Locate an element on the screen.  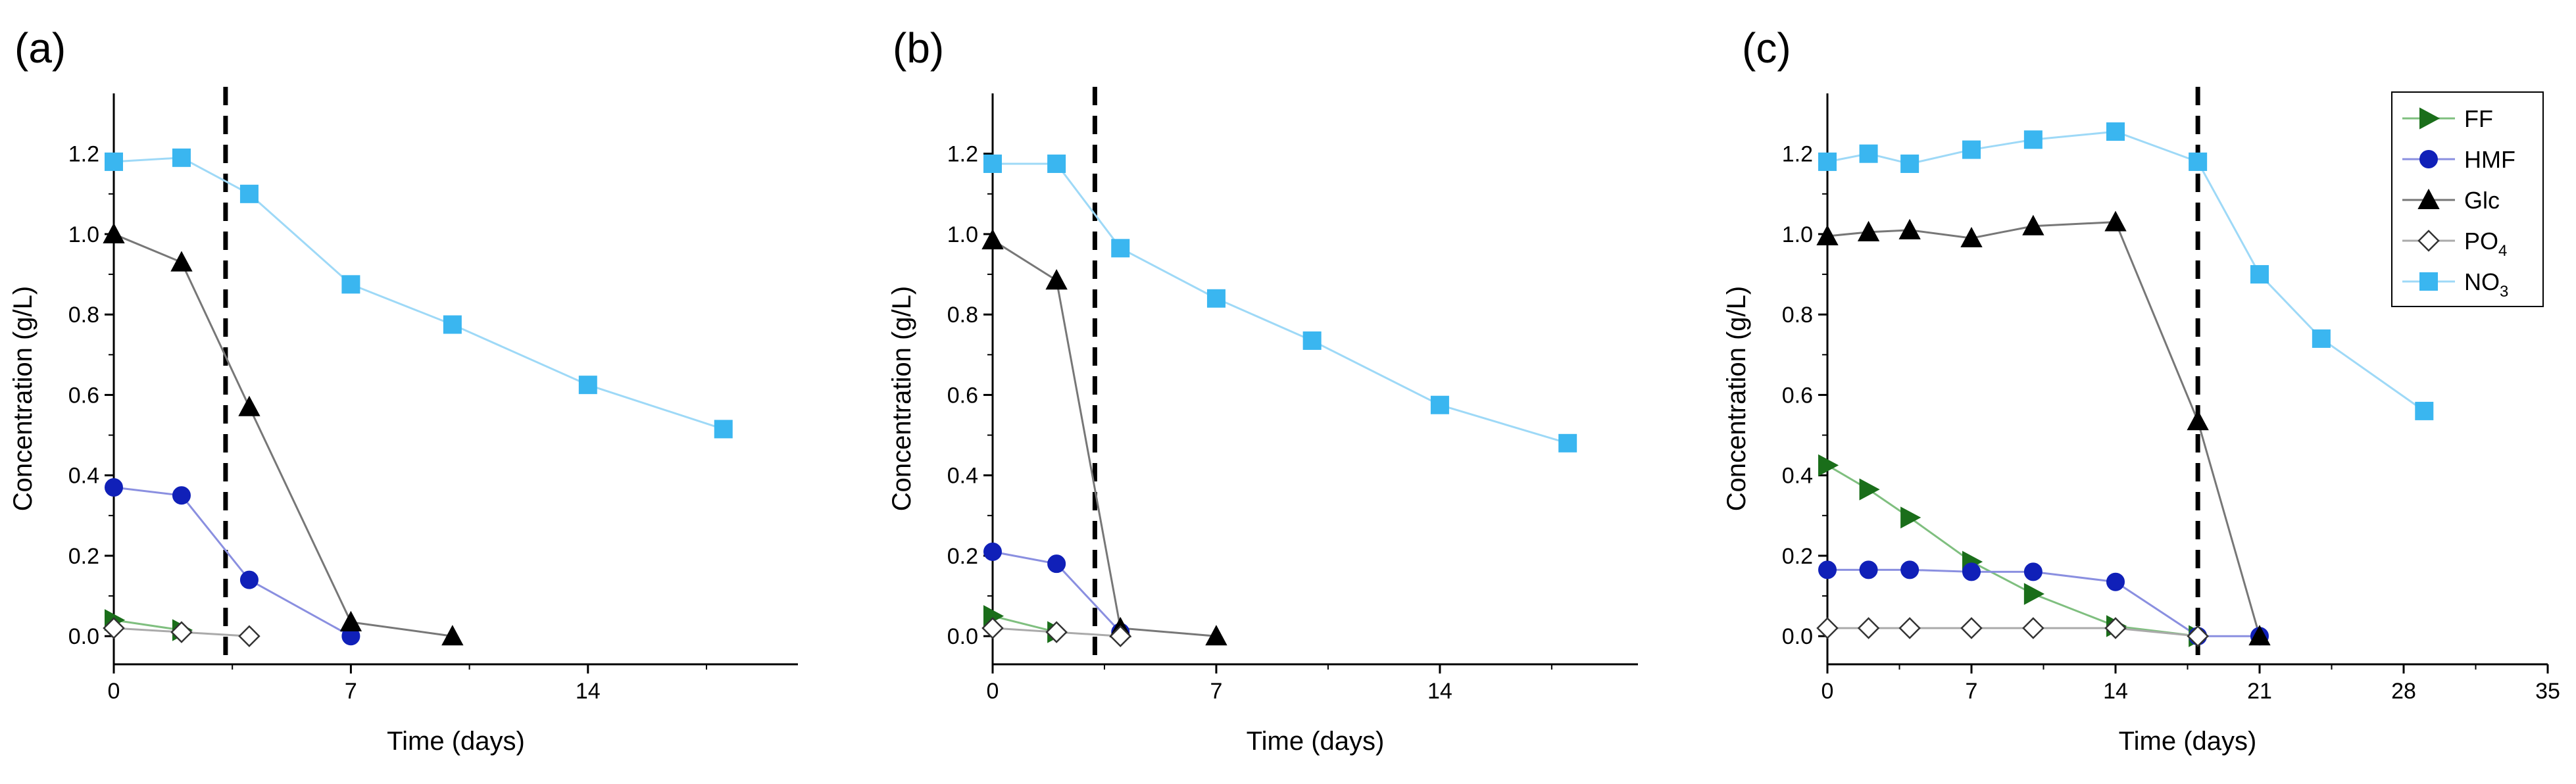
panel-a-label: (a) is located at coordinates (40, 48).